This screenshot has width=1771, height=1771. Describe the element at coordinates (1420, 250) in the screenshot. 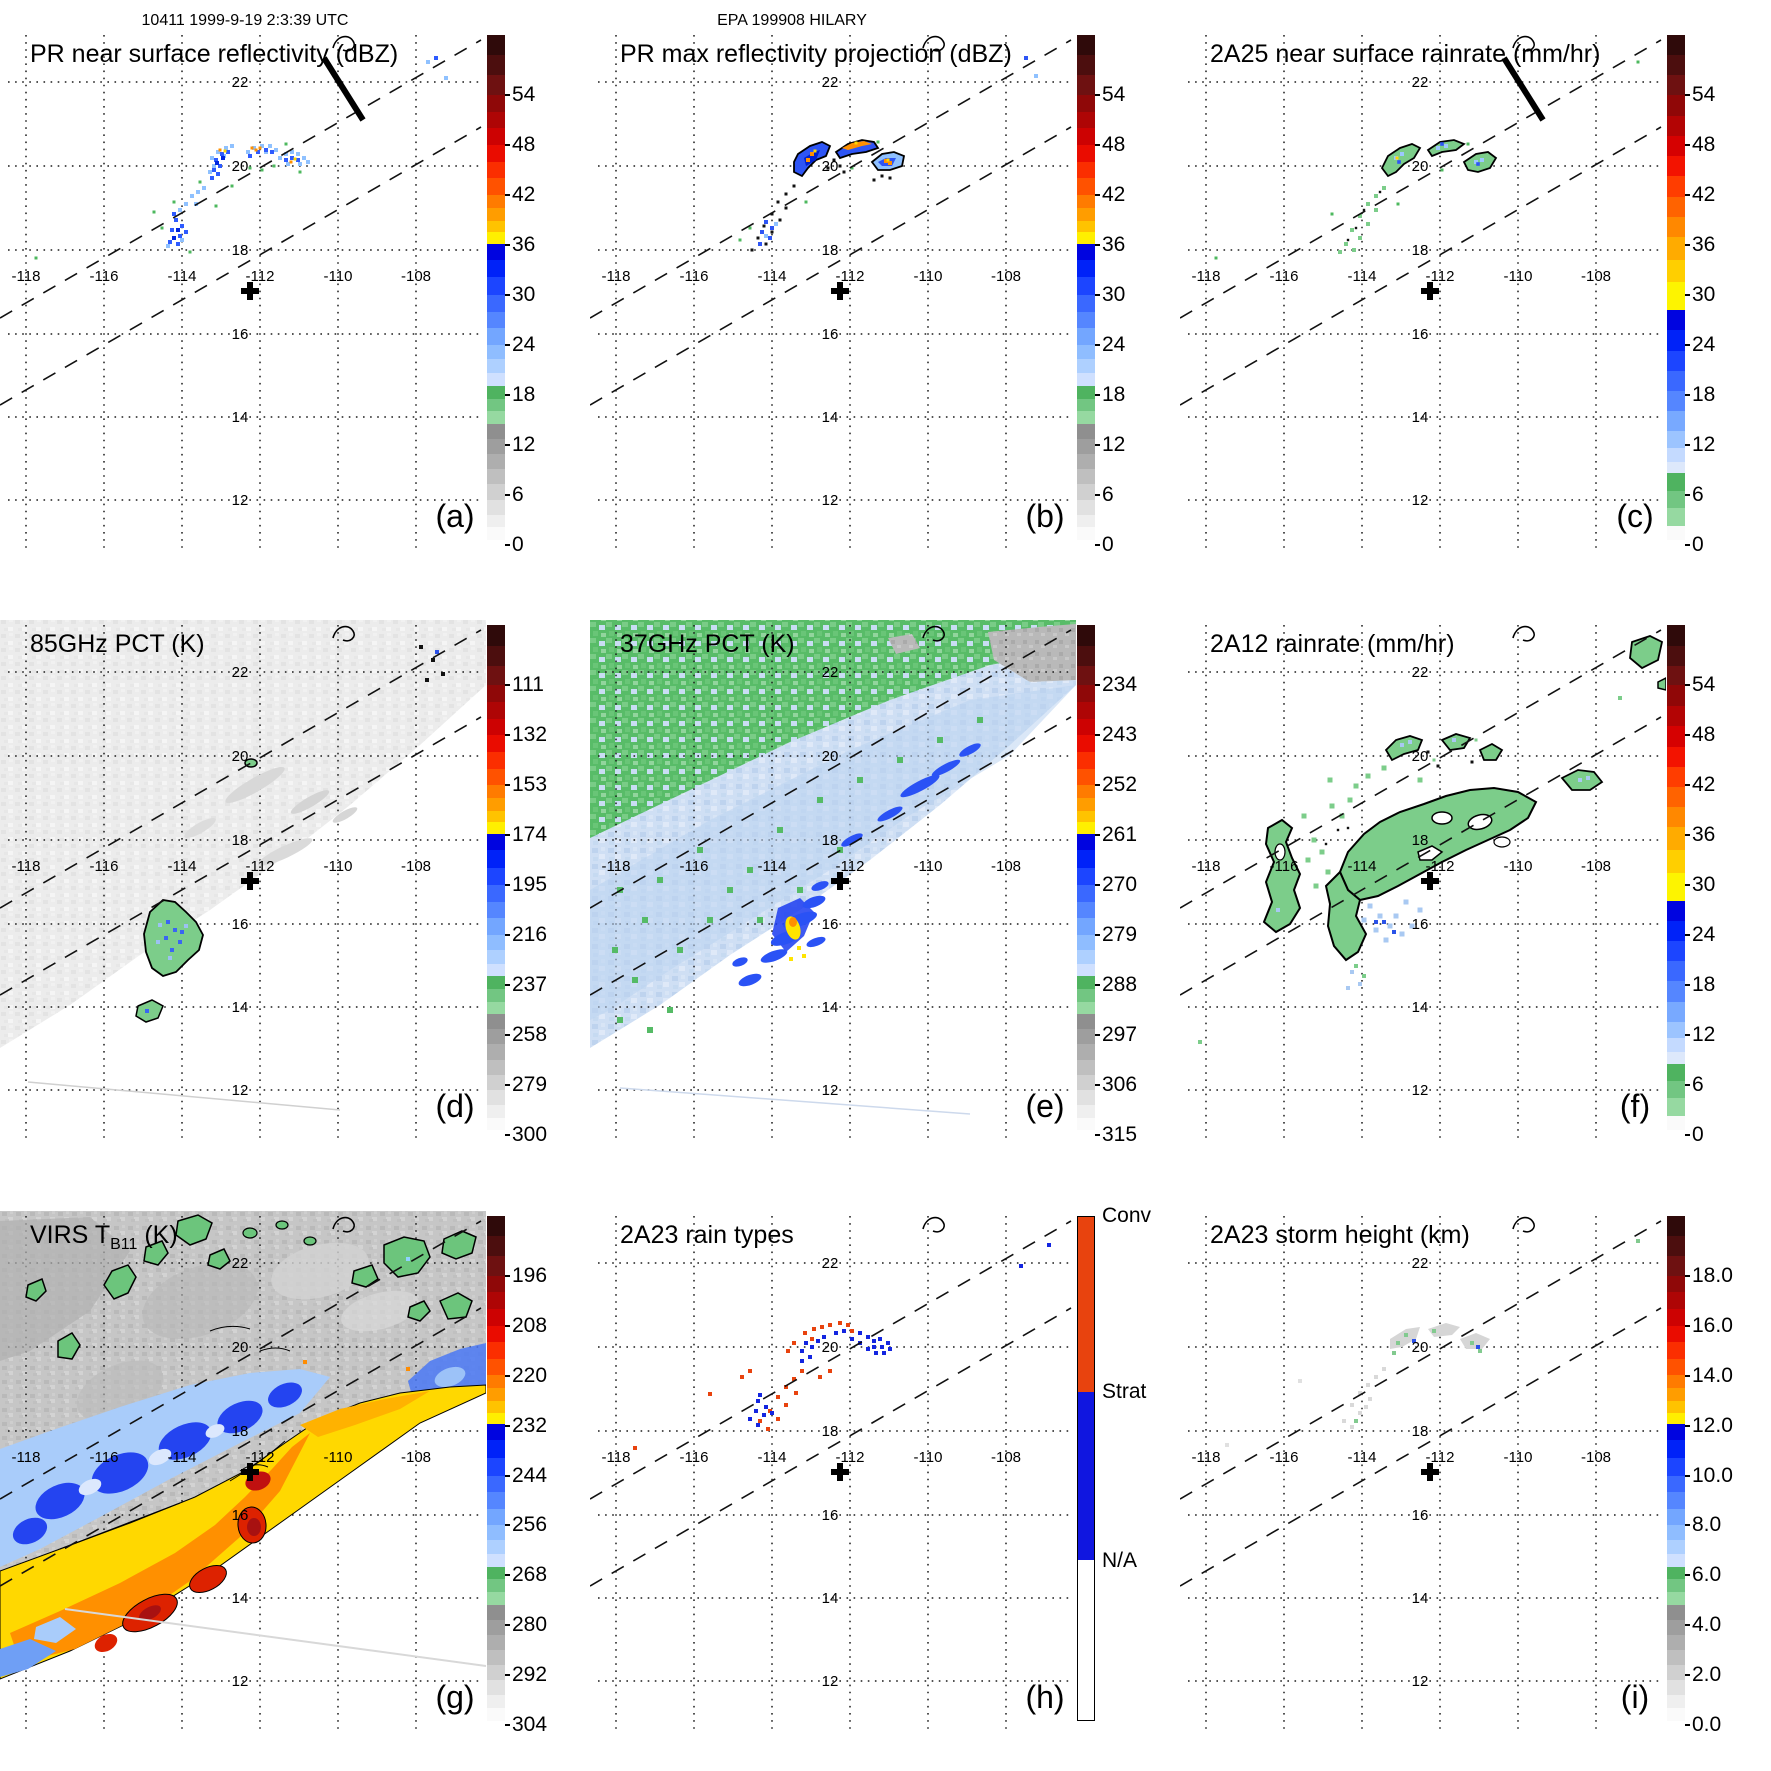

I see `lat-label: 18` at that location.